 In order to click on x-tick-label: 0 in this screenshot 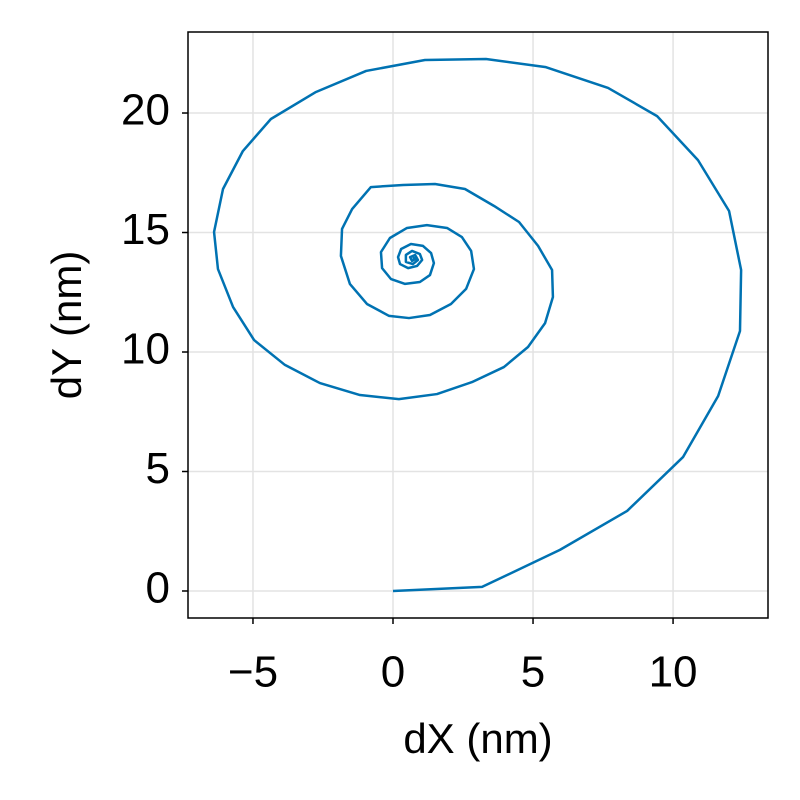, I will do `click(393, 672)`.